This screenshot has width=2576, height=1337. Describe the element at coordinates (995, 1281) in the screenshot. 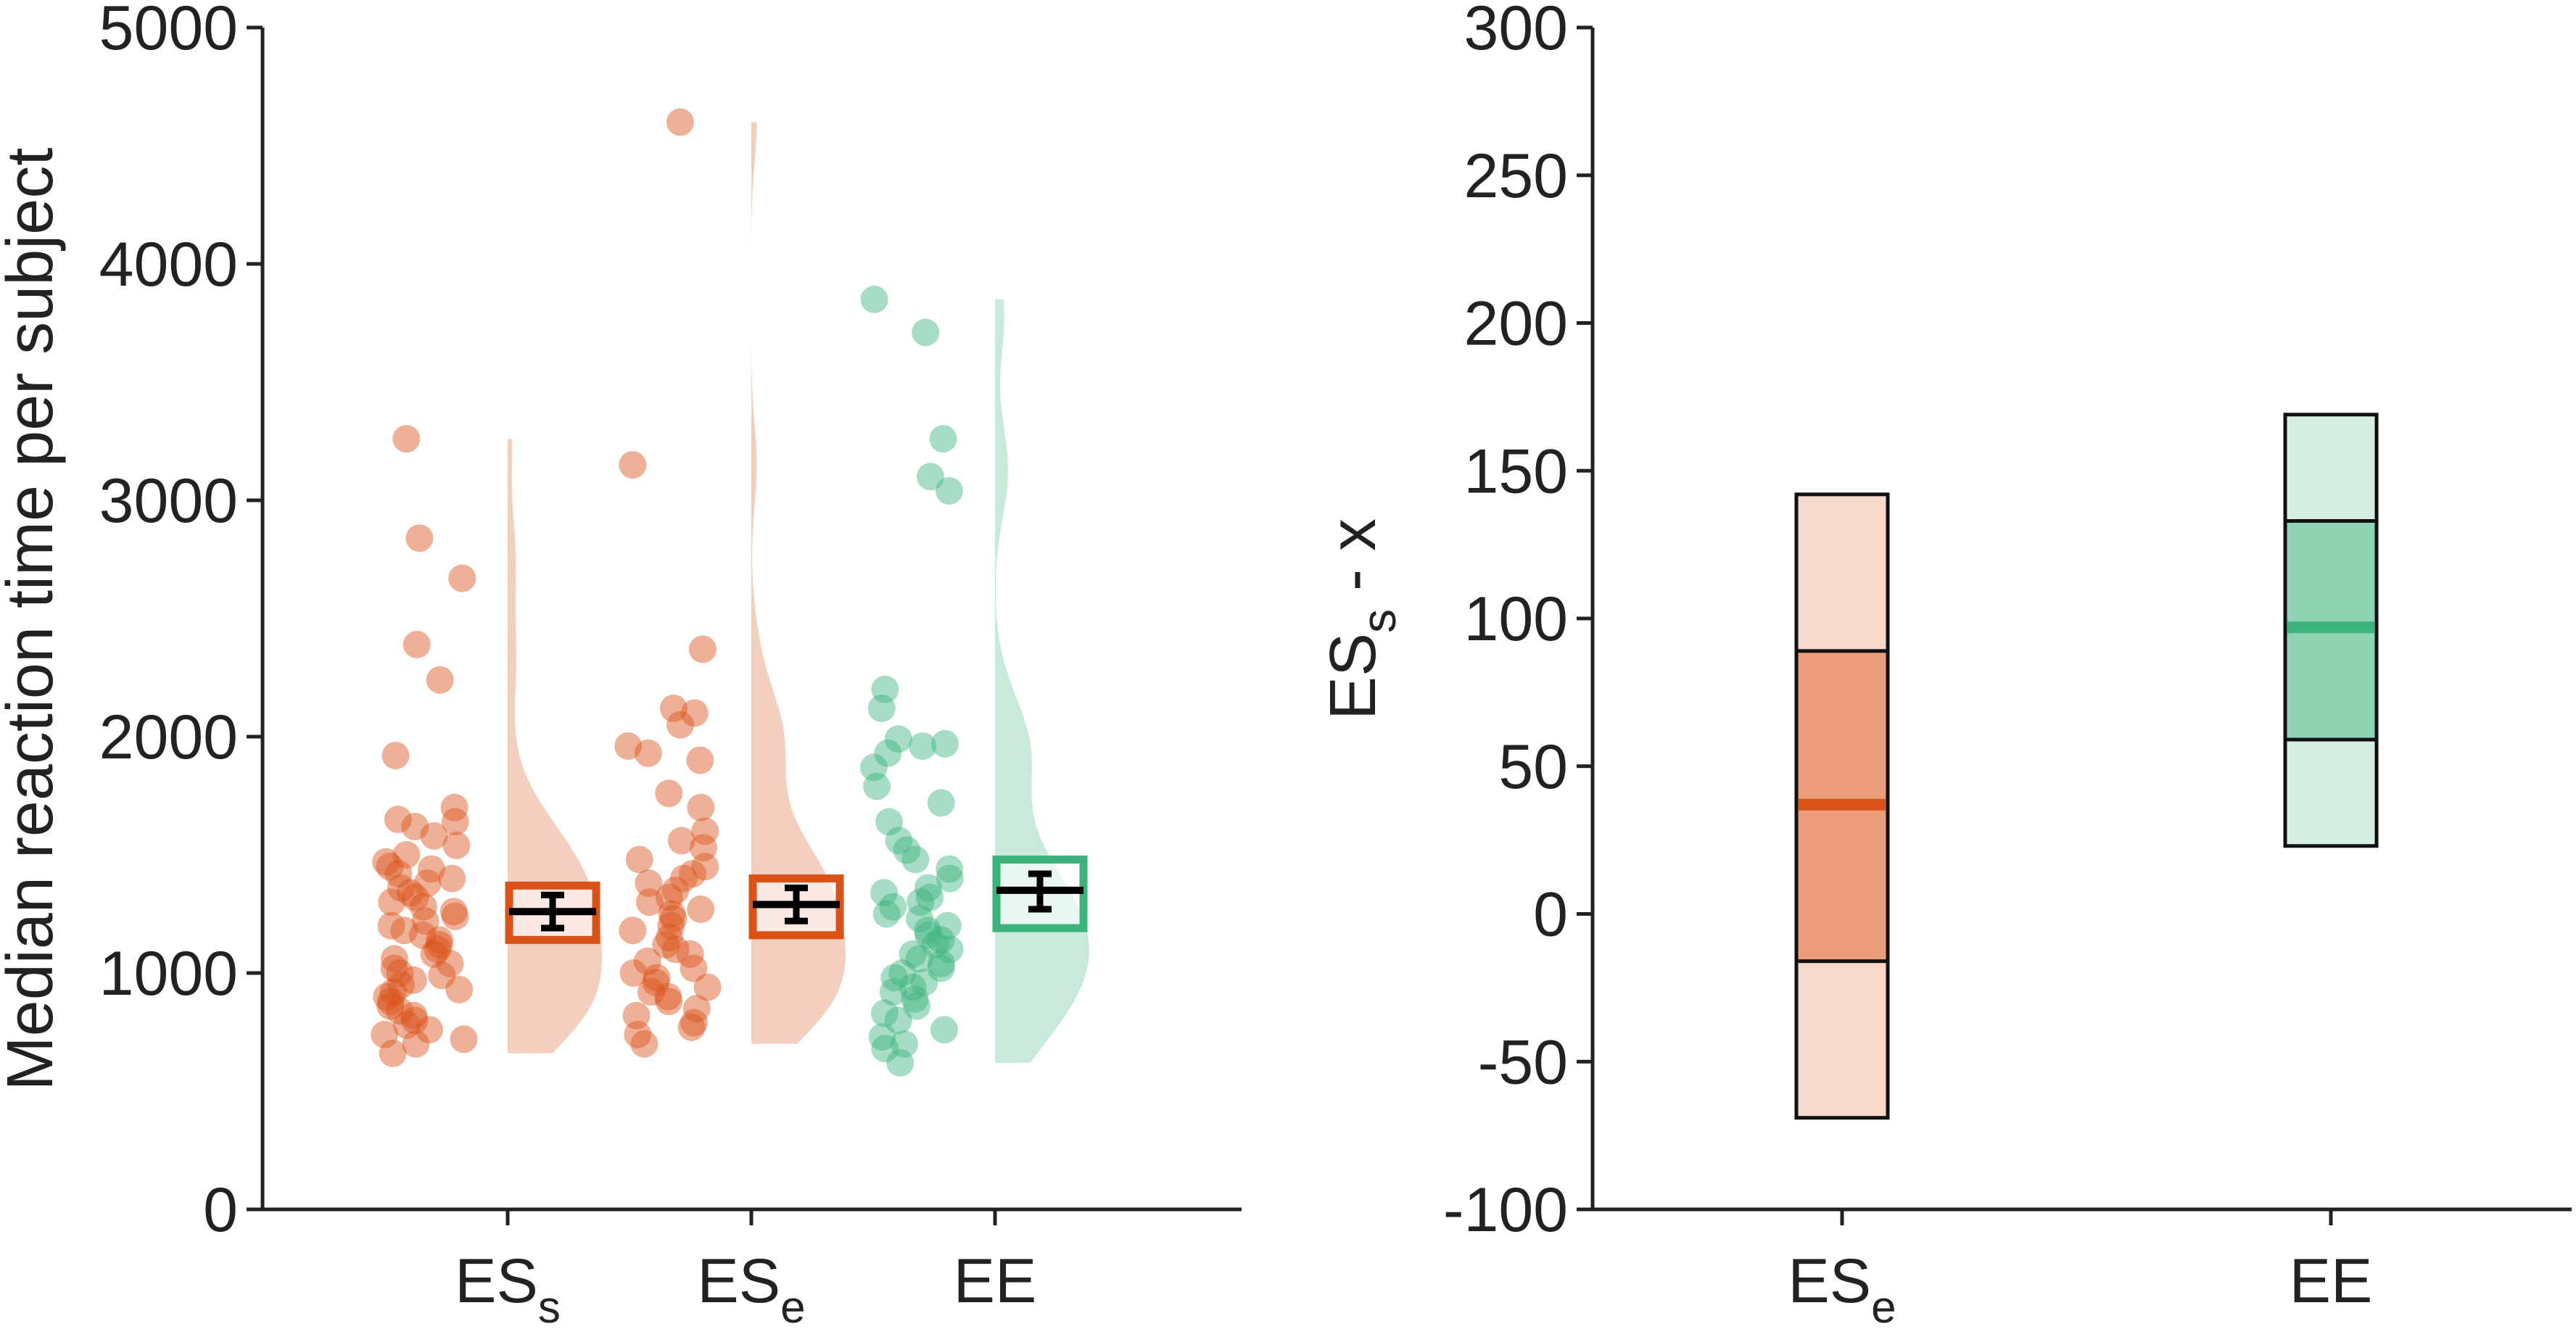

I see `left-x-tick-label: EE` at that location.